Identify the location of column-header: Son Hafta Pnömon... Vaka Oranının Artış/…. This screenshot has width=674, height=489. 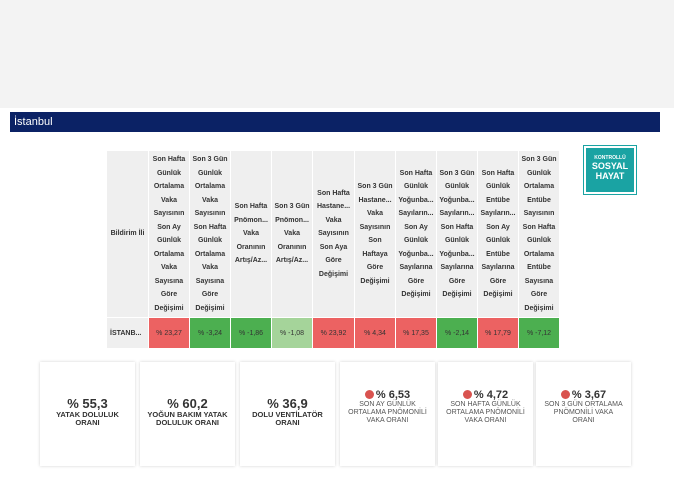
(251, 234).